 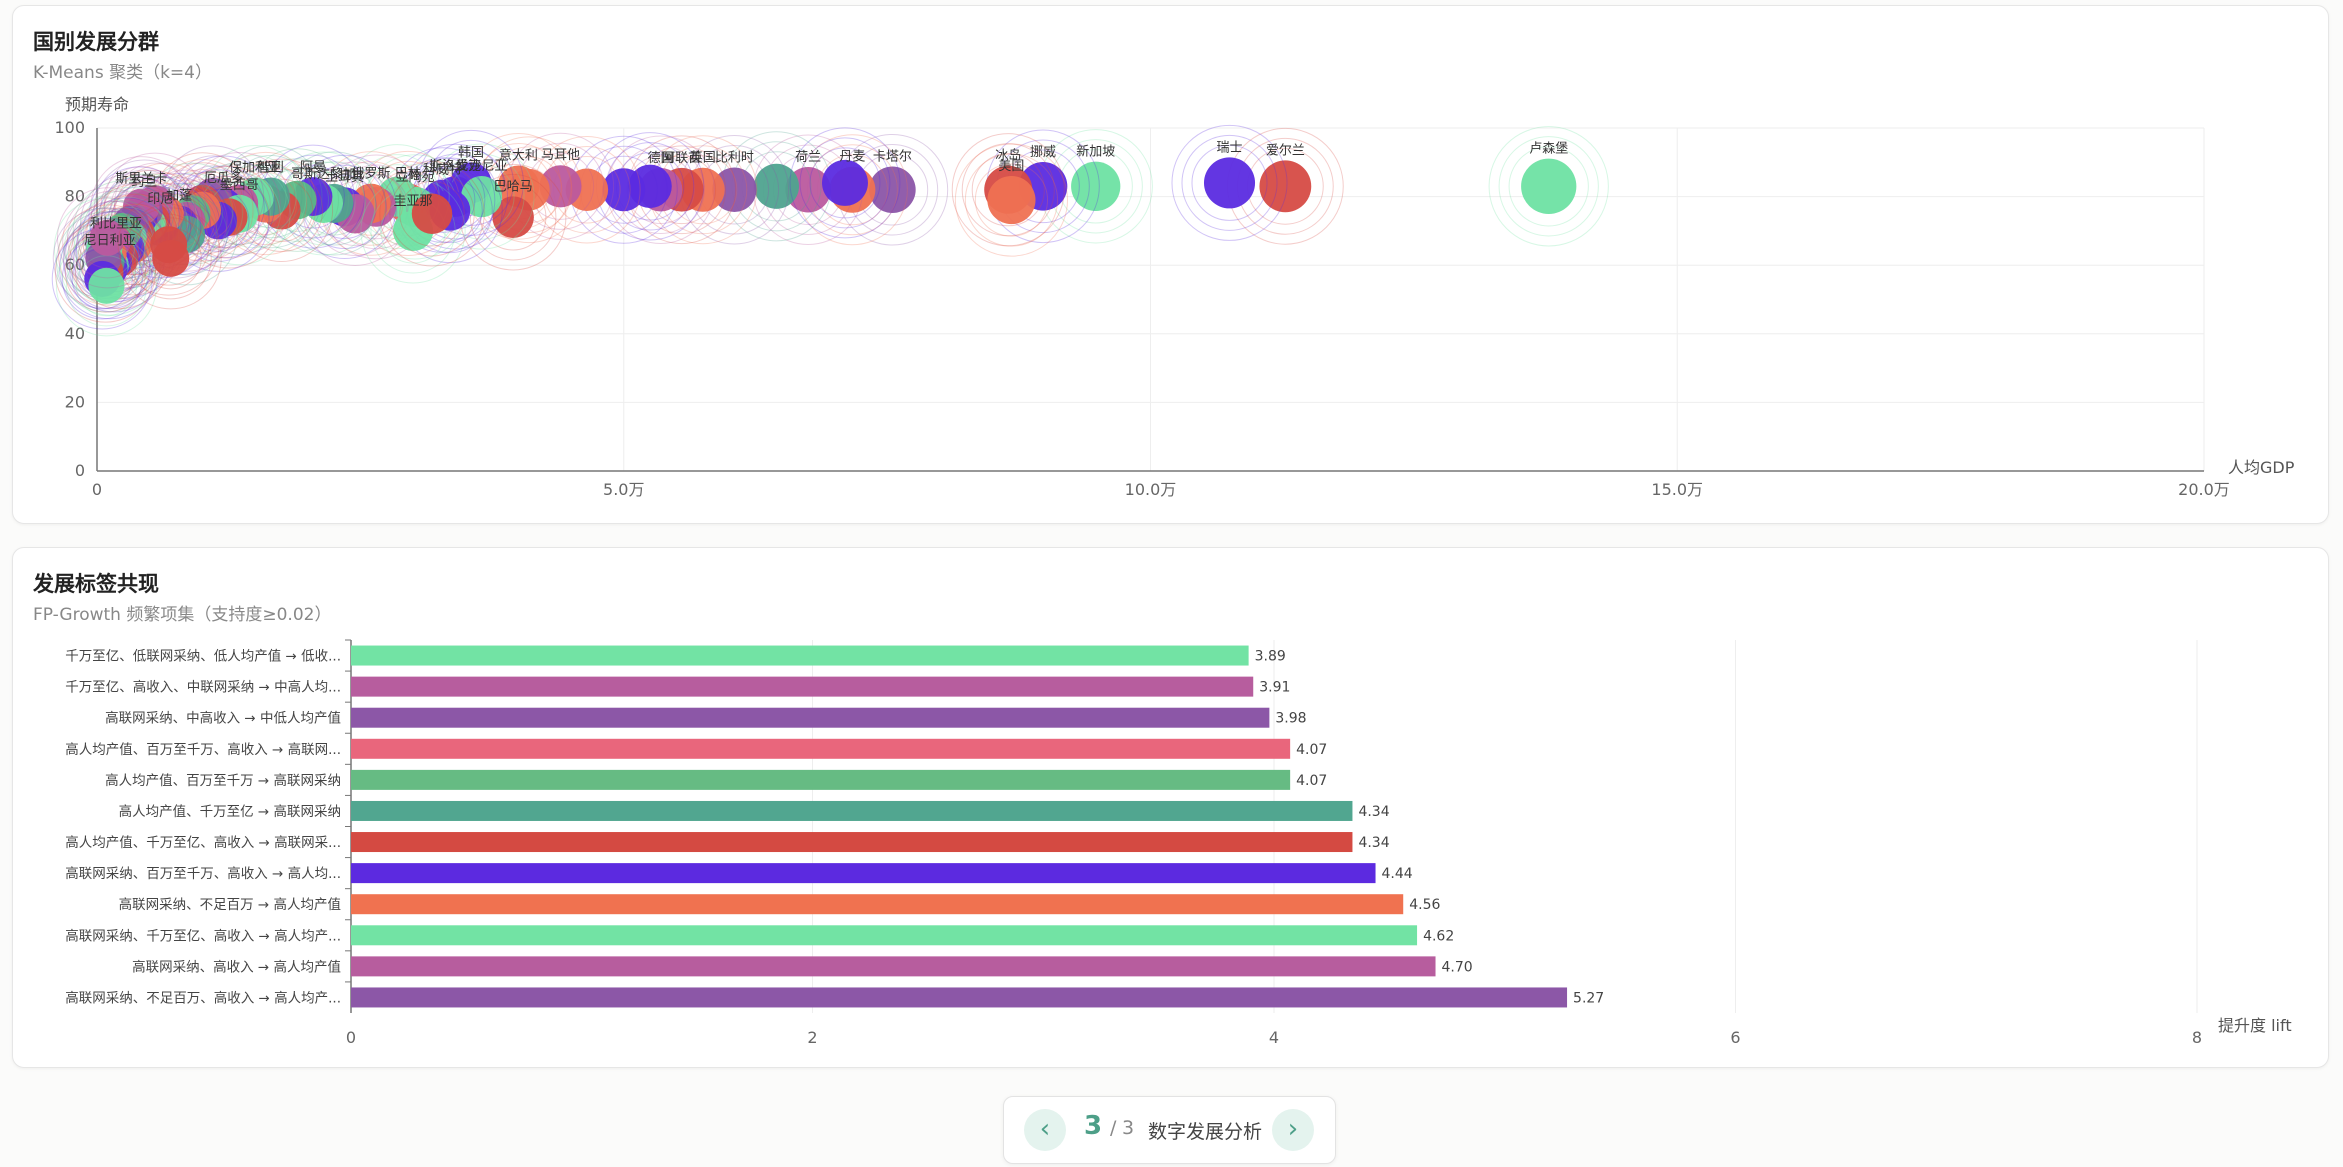 What do you see at coordinates (1151, 489) in the screenshot?
I see `x-tick-label: 10.0万` at bounding box center [1151, 489].